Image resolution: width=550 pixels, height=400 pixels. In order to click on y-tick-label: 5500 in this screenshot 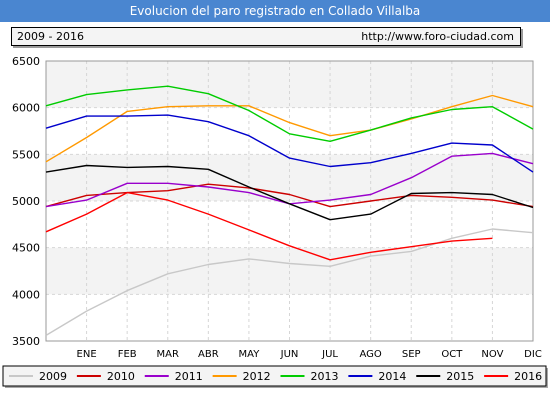, I will do `click(26, 154)`.